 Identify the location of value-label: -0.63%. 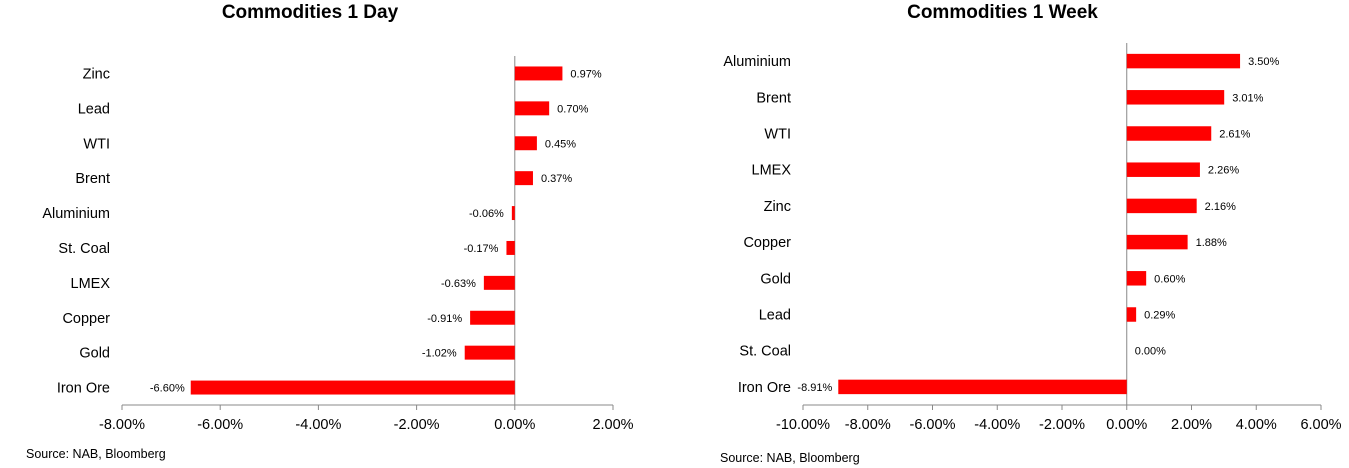
(458, 284).